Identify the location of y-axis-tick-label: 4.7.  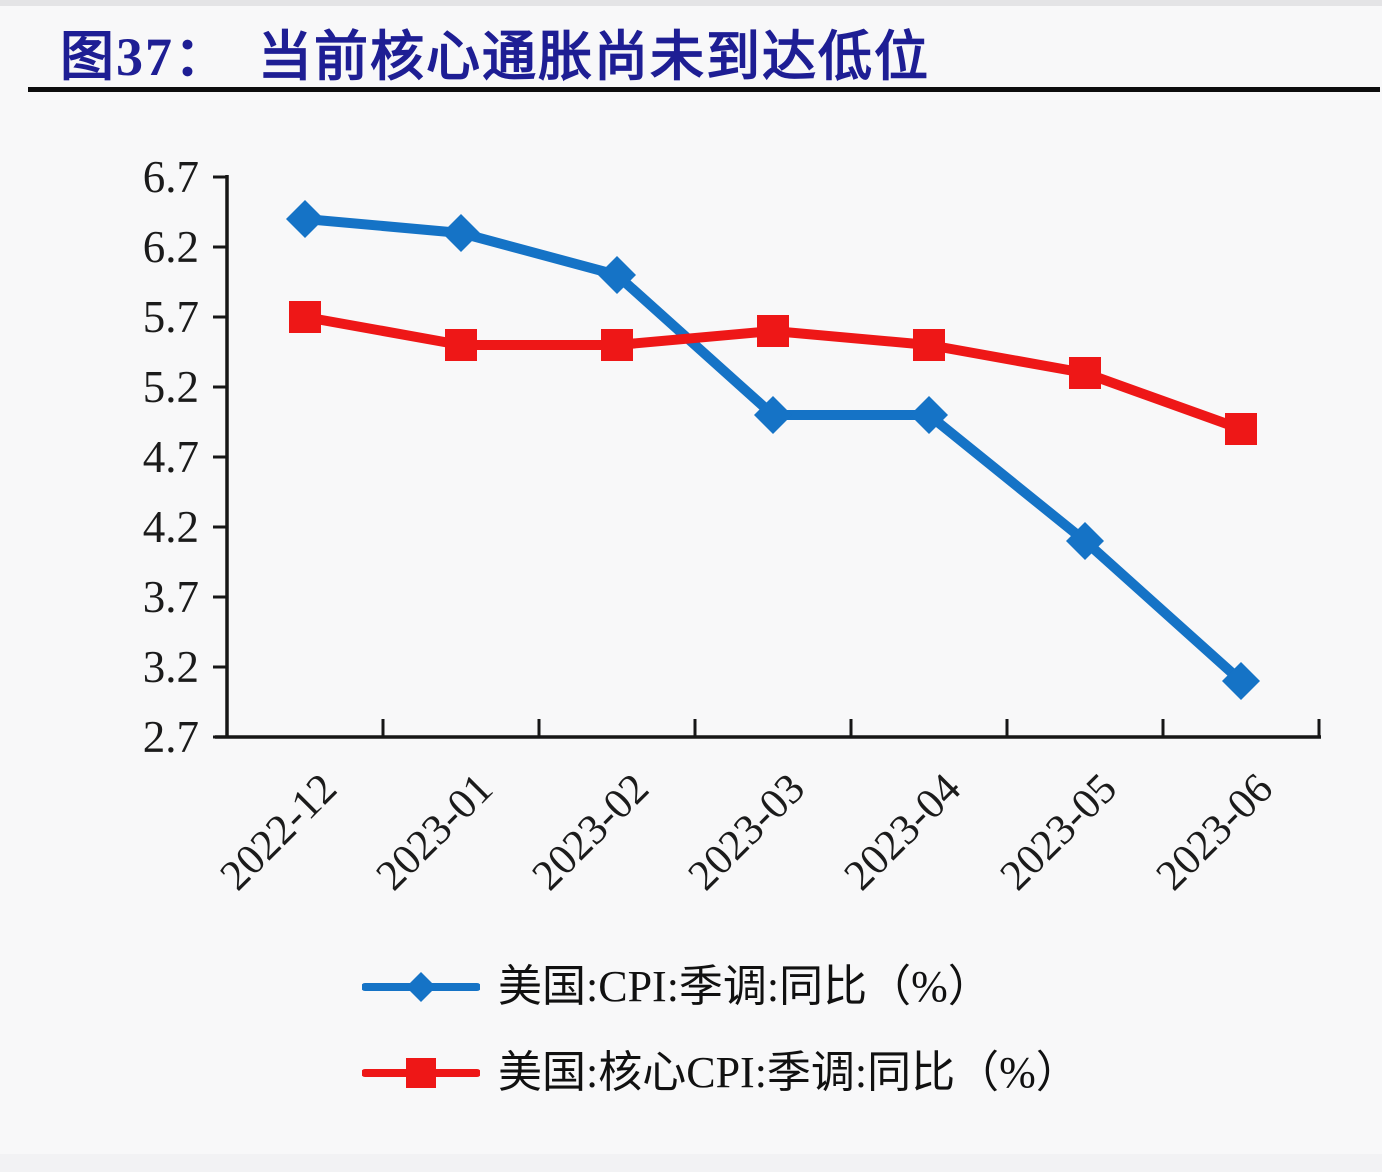
(171, 457).